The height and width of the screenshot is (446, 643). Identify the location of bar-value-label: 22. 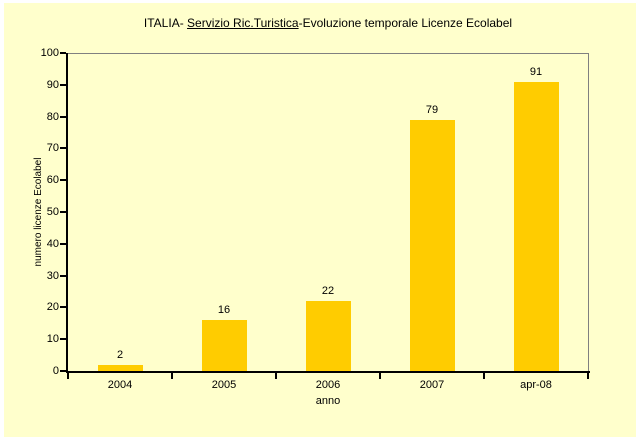
(328, 291).